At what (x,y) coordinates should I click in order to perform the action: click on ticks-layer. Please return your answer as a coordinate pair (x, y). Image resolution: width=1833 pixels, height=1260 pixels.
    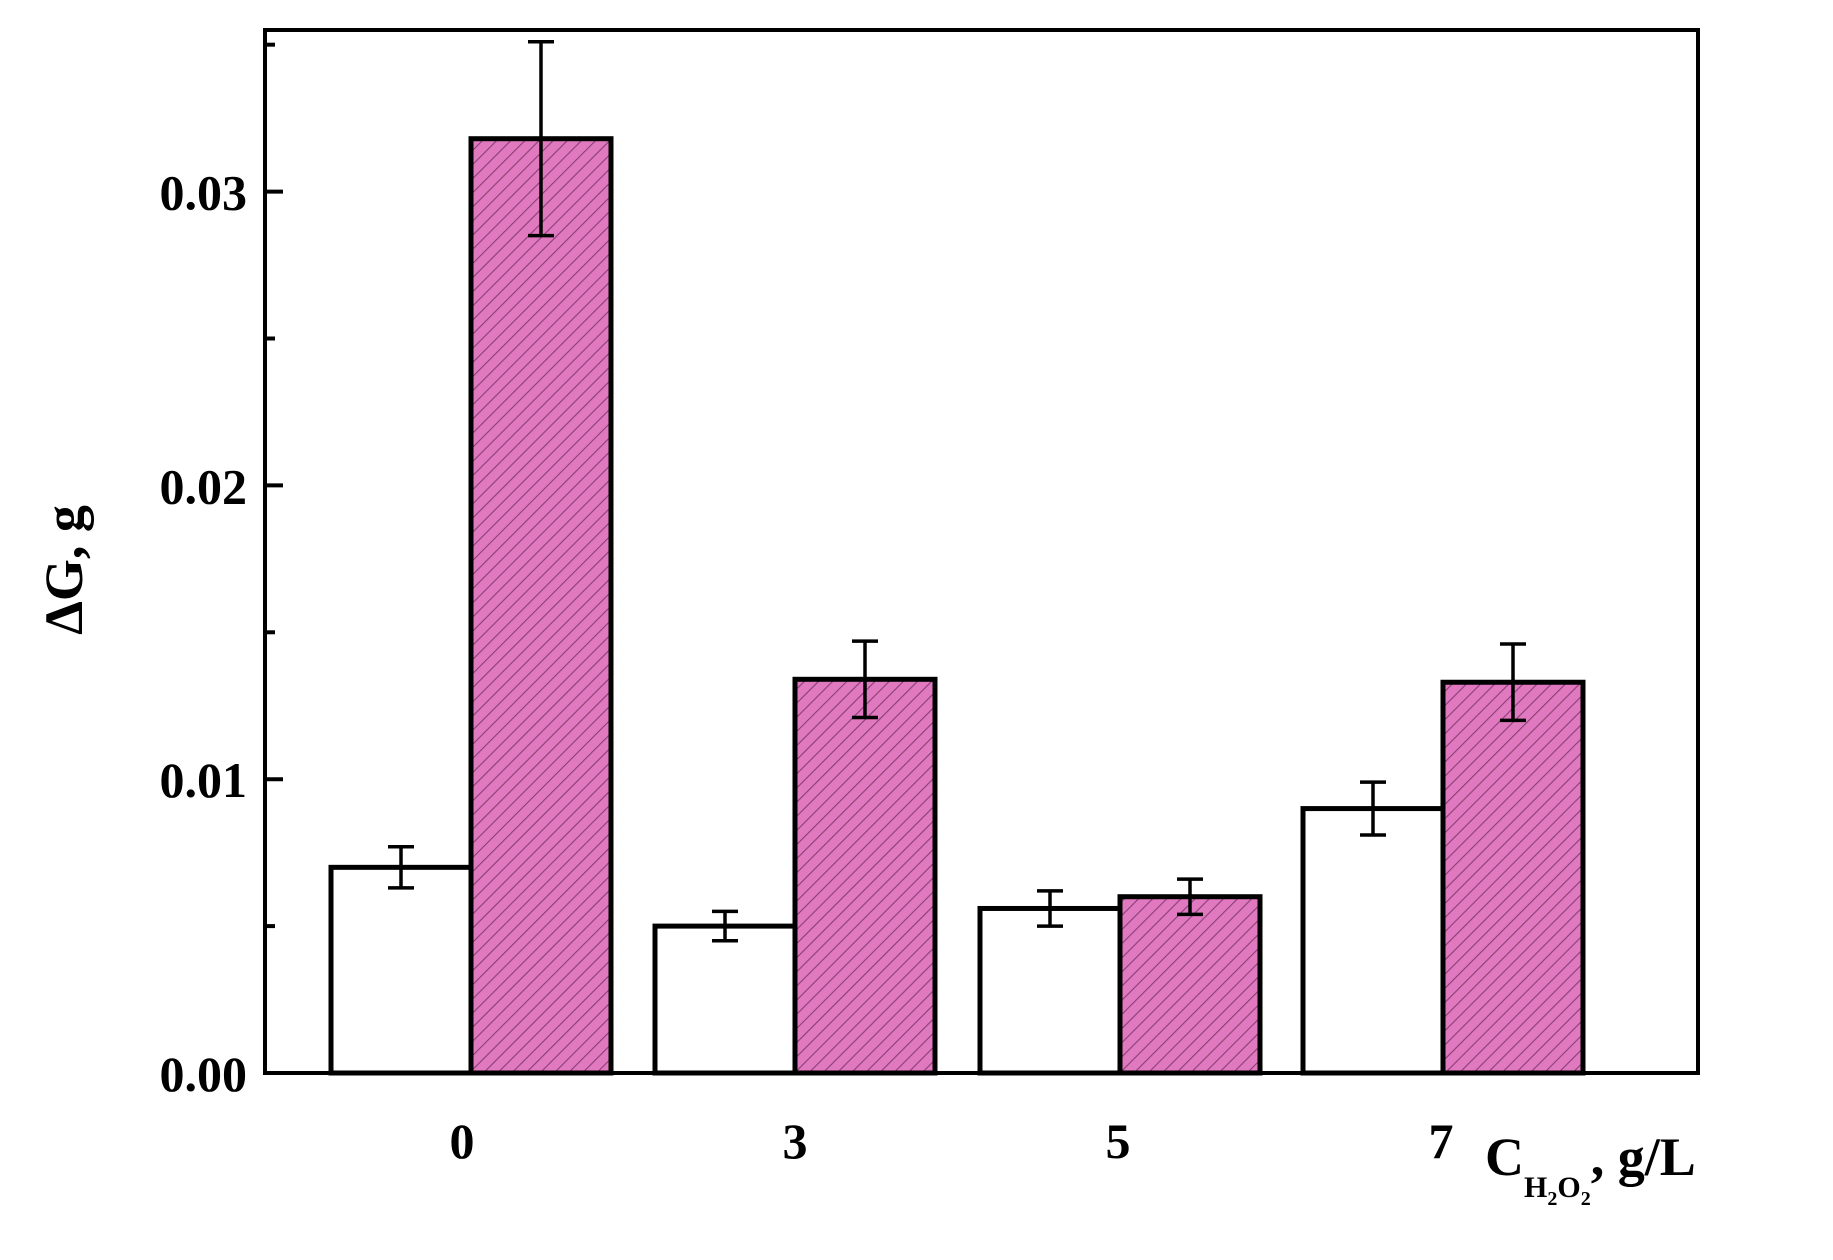
    Looking at the image, I should click on (274, 558).